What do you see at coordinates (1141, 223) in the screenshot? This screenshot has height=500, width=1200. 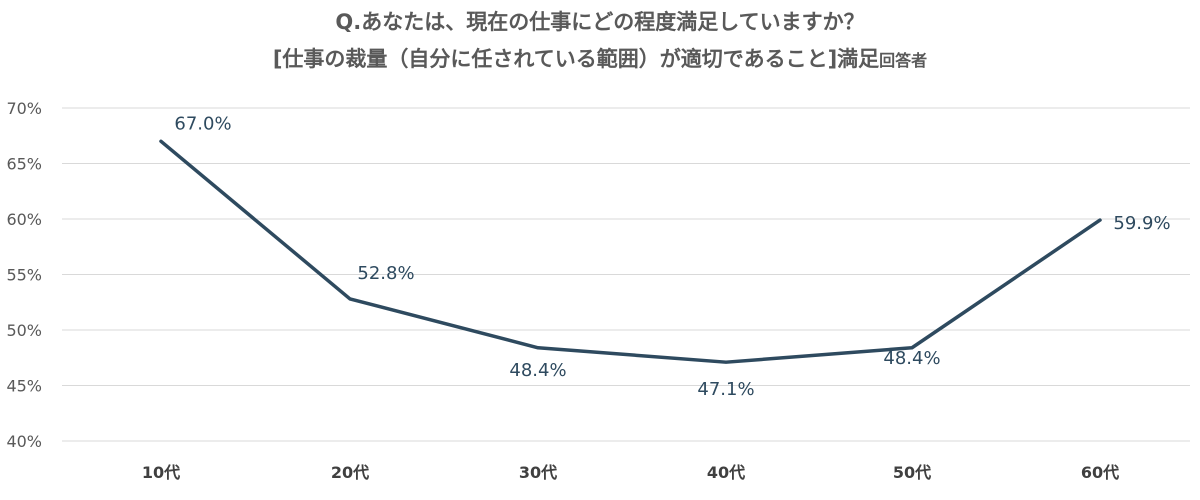 I see `data-label: 59.9%` at bounding box center [1141, 223].